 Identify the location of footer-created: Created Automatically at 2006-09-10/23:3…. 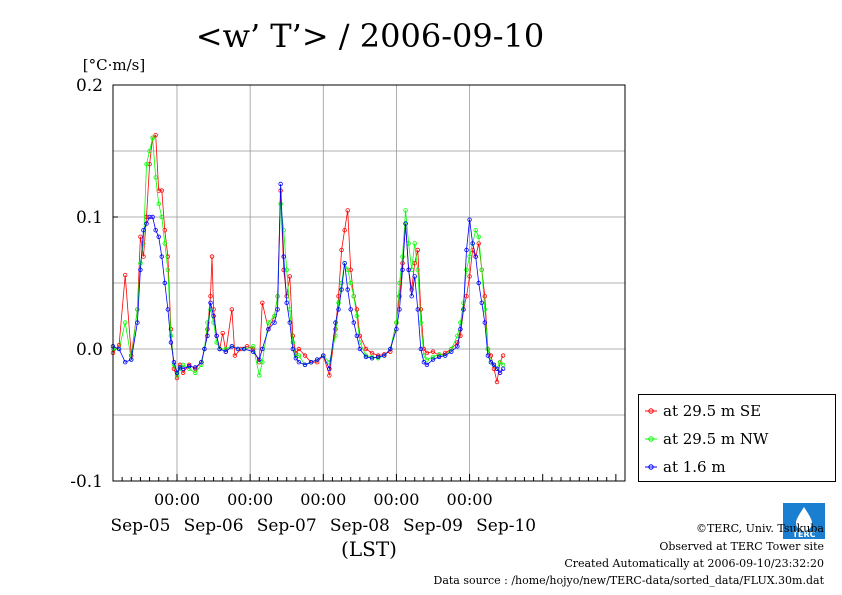
(694, 563).